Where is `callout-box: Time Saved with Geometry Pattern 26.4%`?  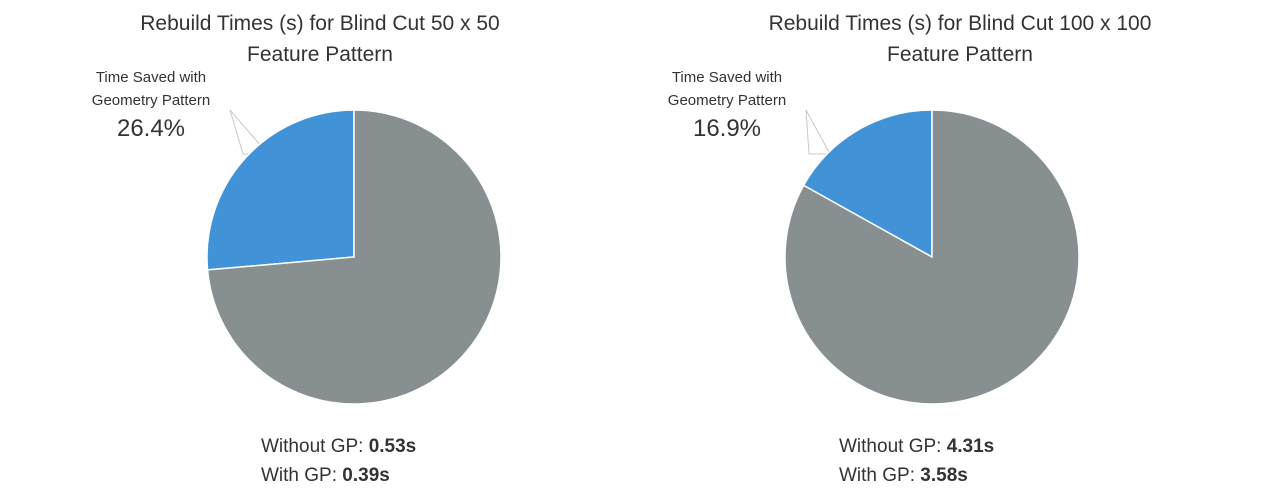
callout-box: Time Saved with Geometry Pattern 26.4% is located at coordinates (151, 109).